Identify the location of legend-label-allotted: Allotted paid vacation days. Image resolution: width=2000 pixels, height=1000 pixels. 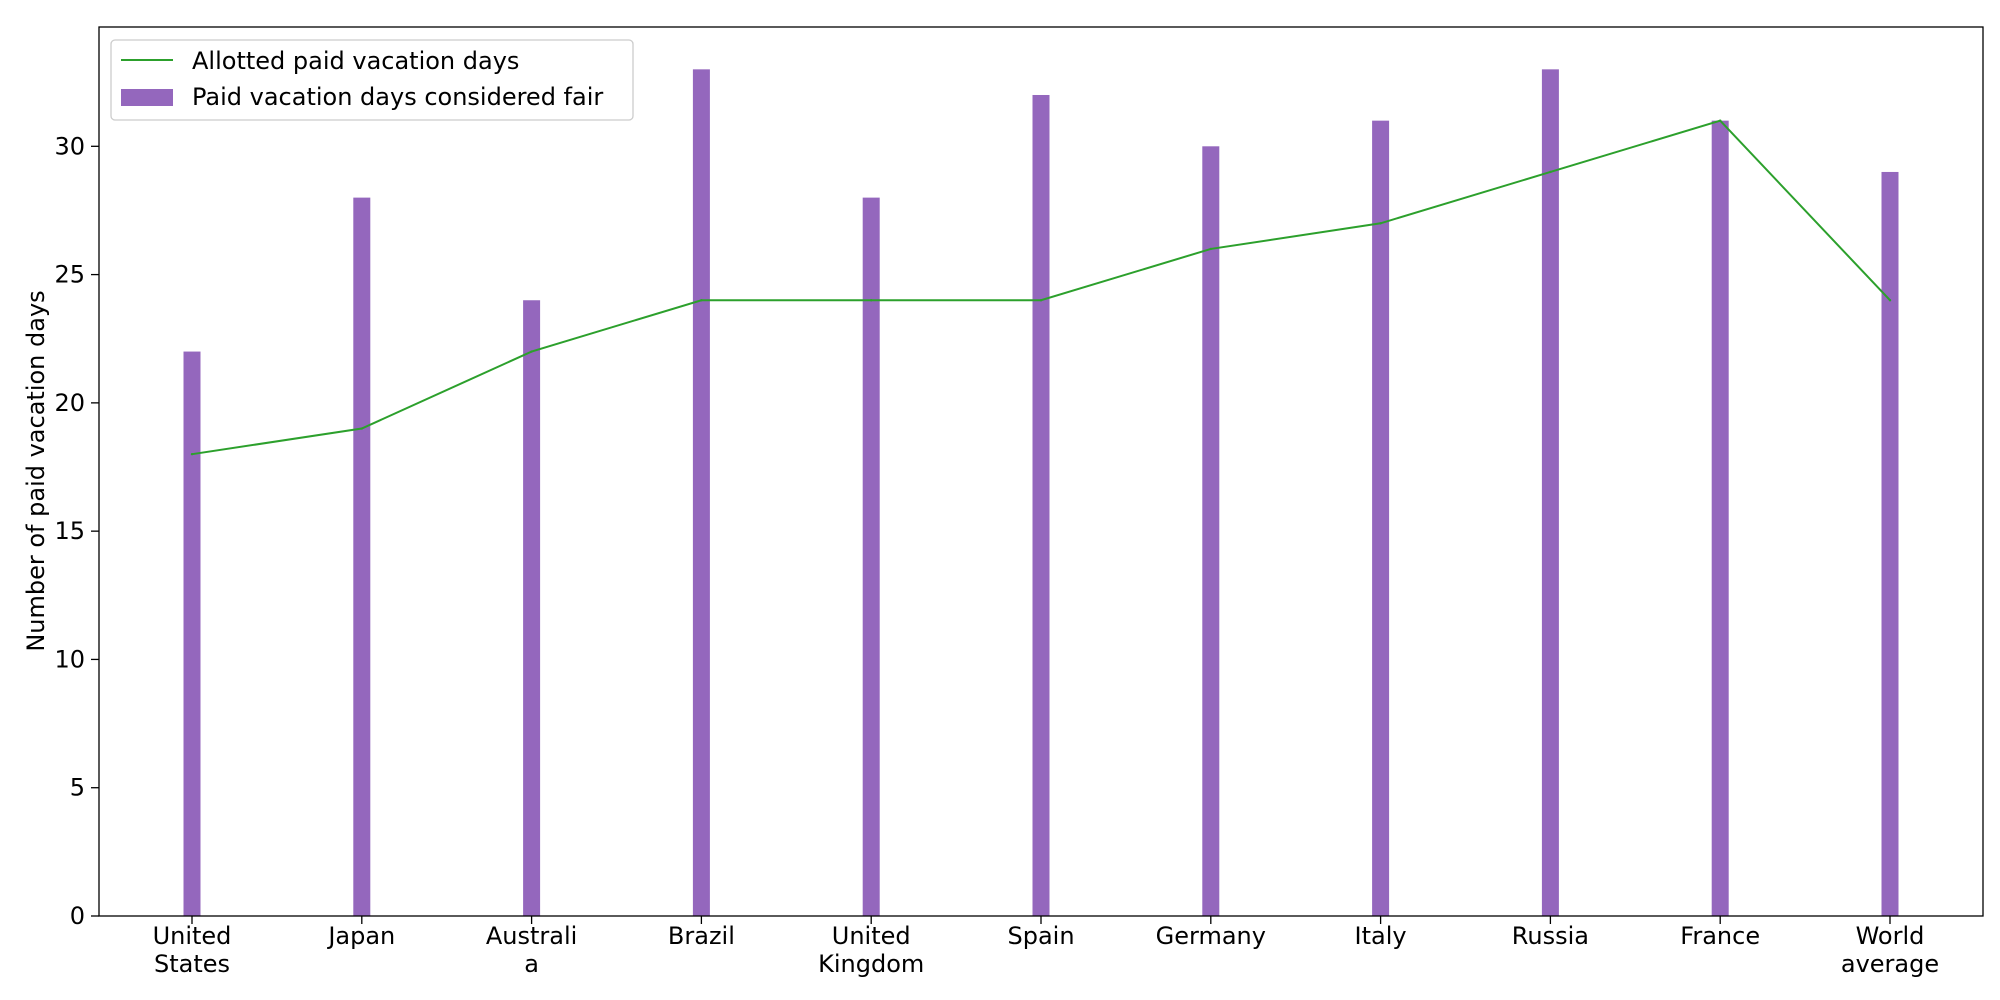
(355, 61).